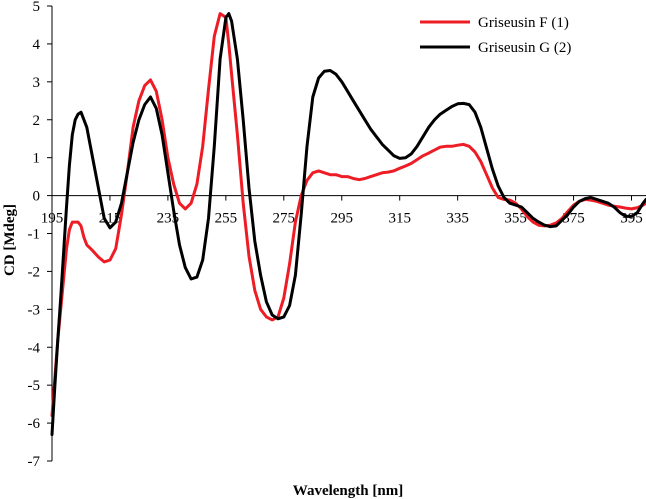 This screenshot has height=499, width=646. What do you see at coordinates (37, 159) in the screenshot?
I see `y-tick-label: 1` at bounding box center [37, 159].